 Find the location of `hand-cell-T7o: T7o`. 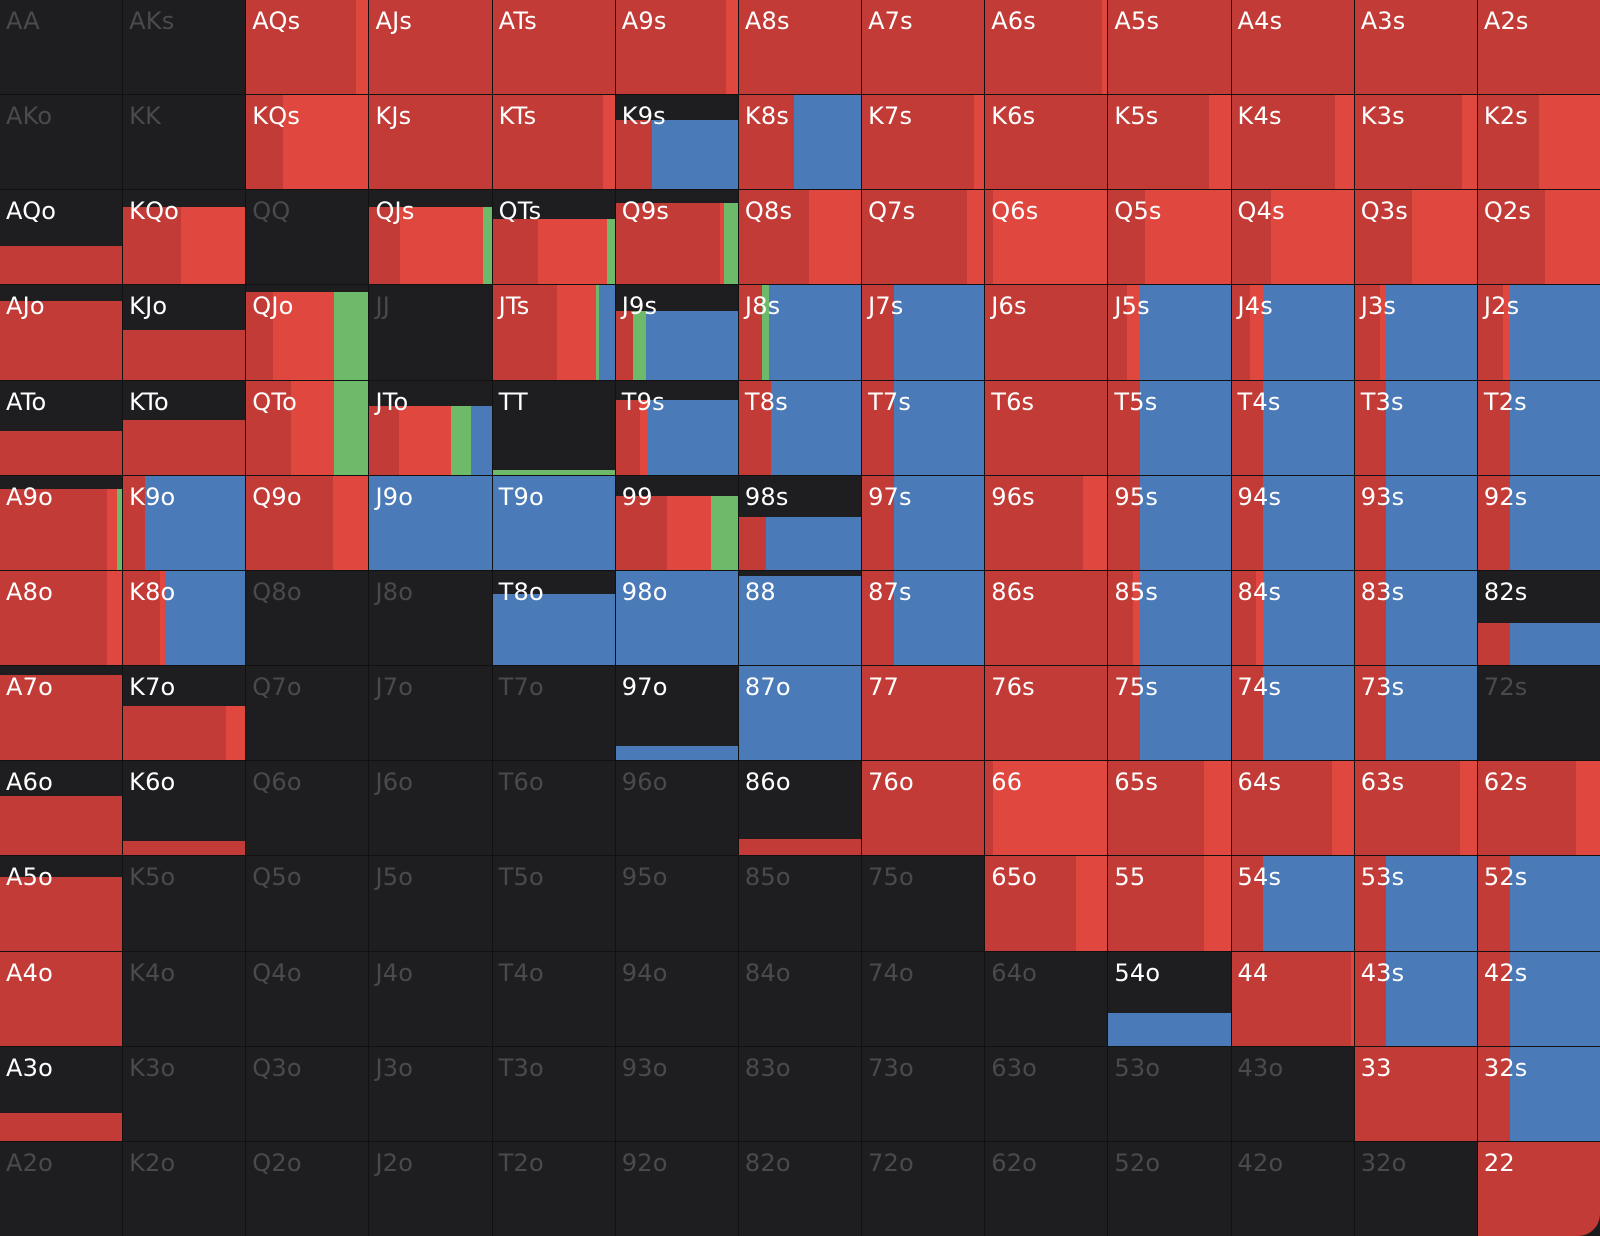

hand-cell-T7o: T7o is located at coordinates (553, 713).